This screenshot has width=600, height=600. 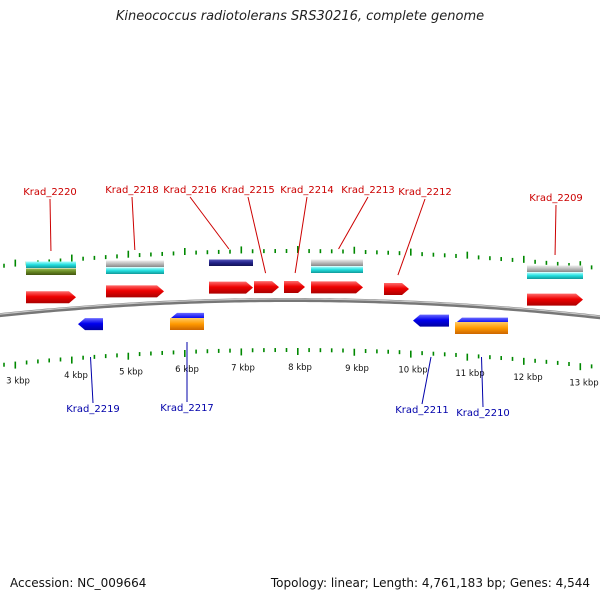 I want to click on tick-label: 5 kbp, so click(x=131, y=373).